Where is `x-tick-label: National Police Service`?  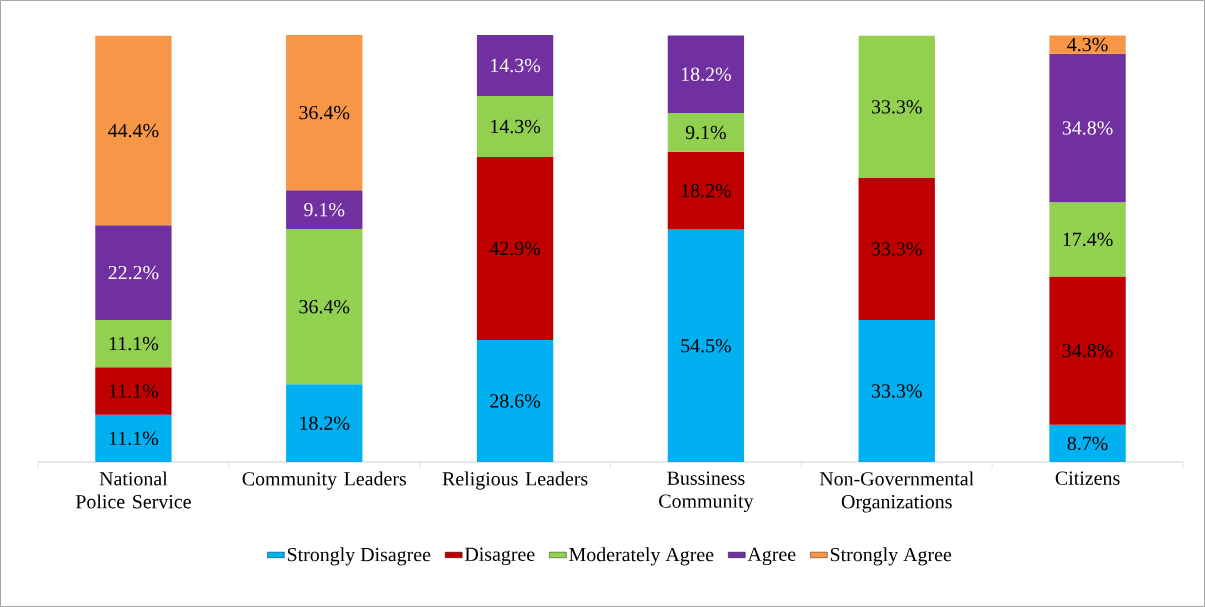
x-tick-label: National Police Service is located at coordinates (133, 490).